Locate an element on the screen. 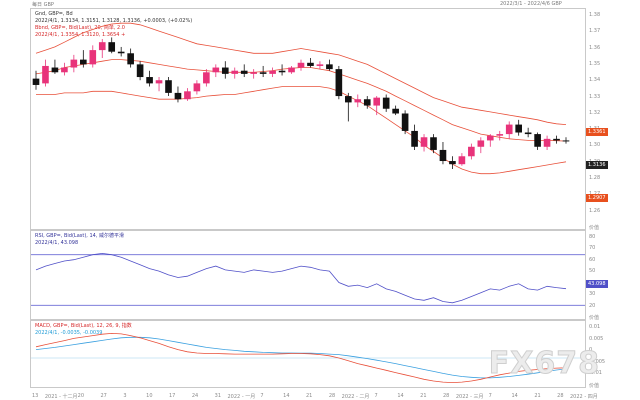 The height and width of the screenshot is (400, 640). rsi-line is located at coordinates (301, 278).